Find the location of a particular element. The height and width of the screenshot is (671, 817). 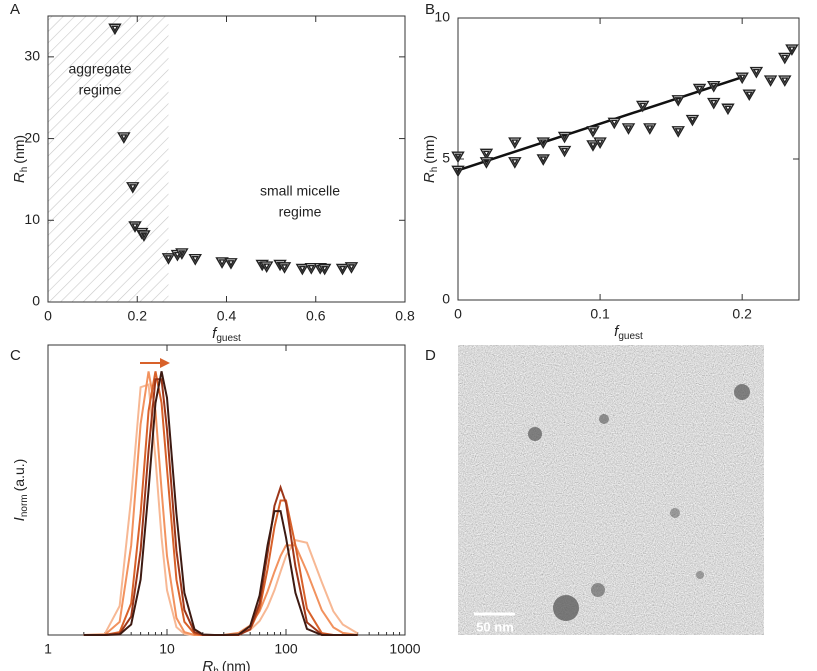

panel-label: B is located at coordinates (430, 9).